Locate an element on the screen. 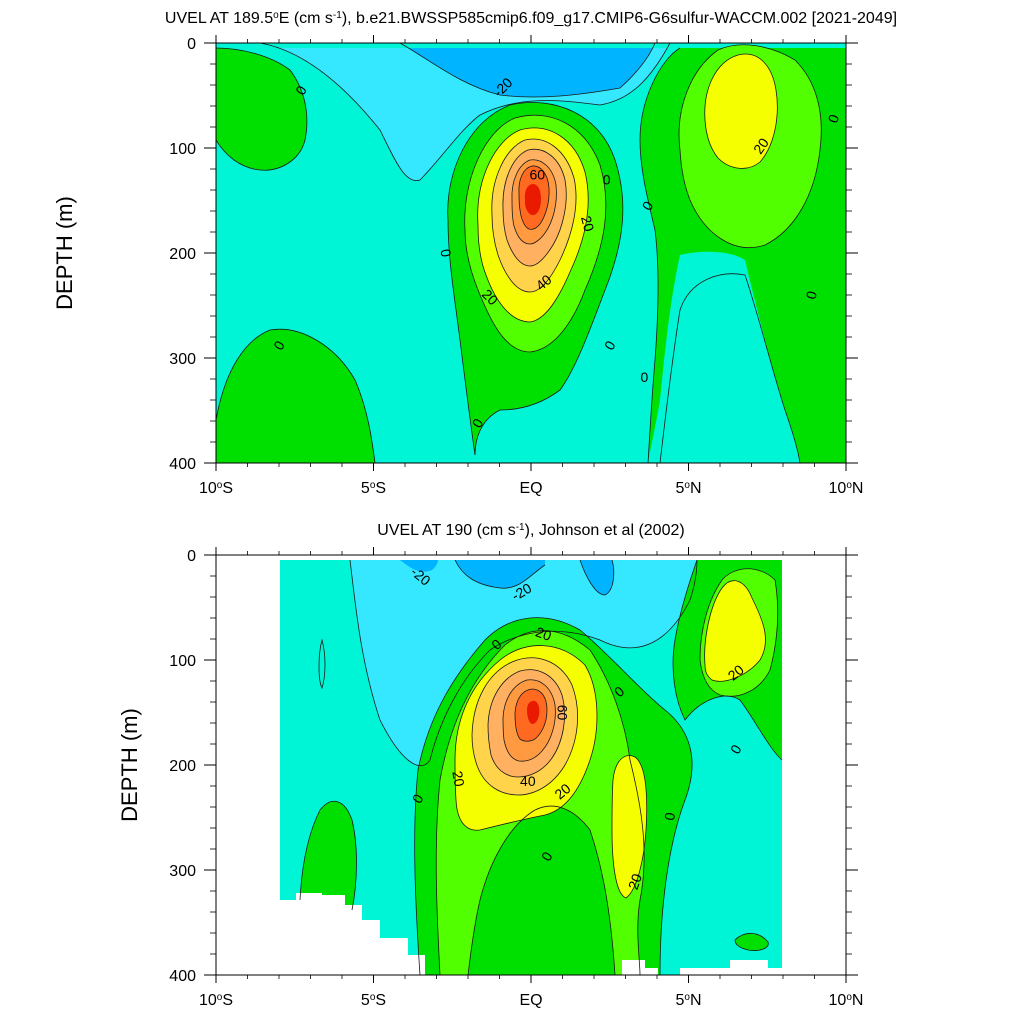 Image resolution: width=1024 pixels, height=1024 pixels. top-x-tick-label: 5oN is located at coordinates (688, 489).